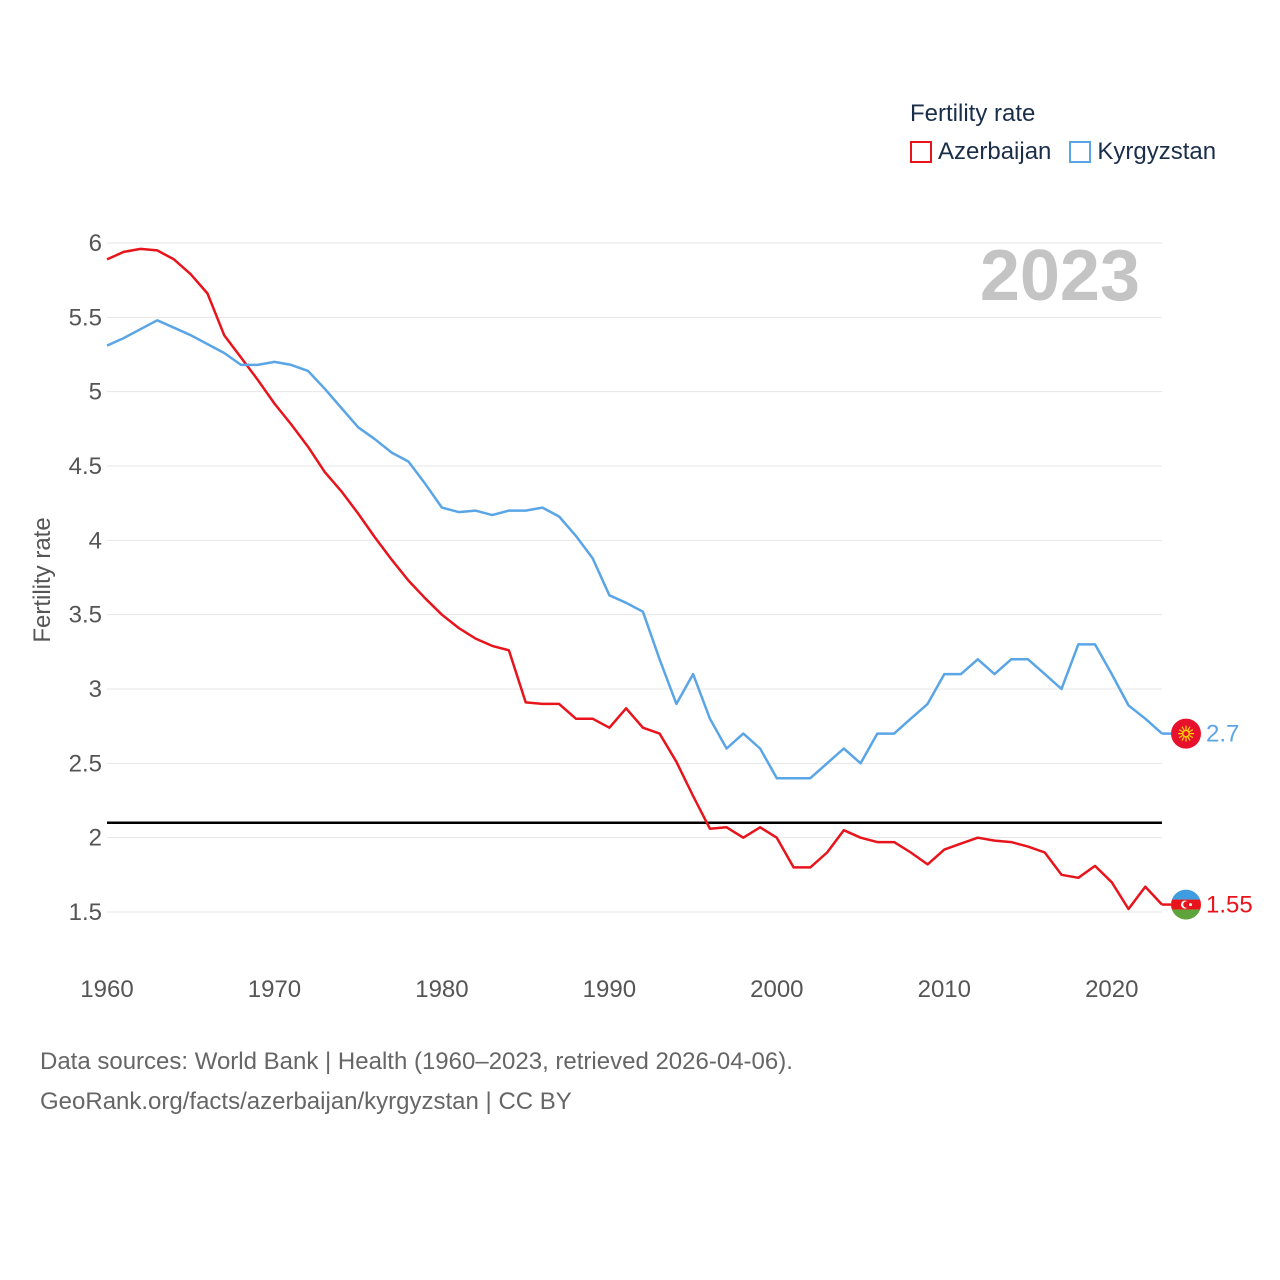  Describe the element at coordinates (944, 989) in the screenshot. I see `x-tick-label: 2010` at that location.